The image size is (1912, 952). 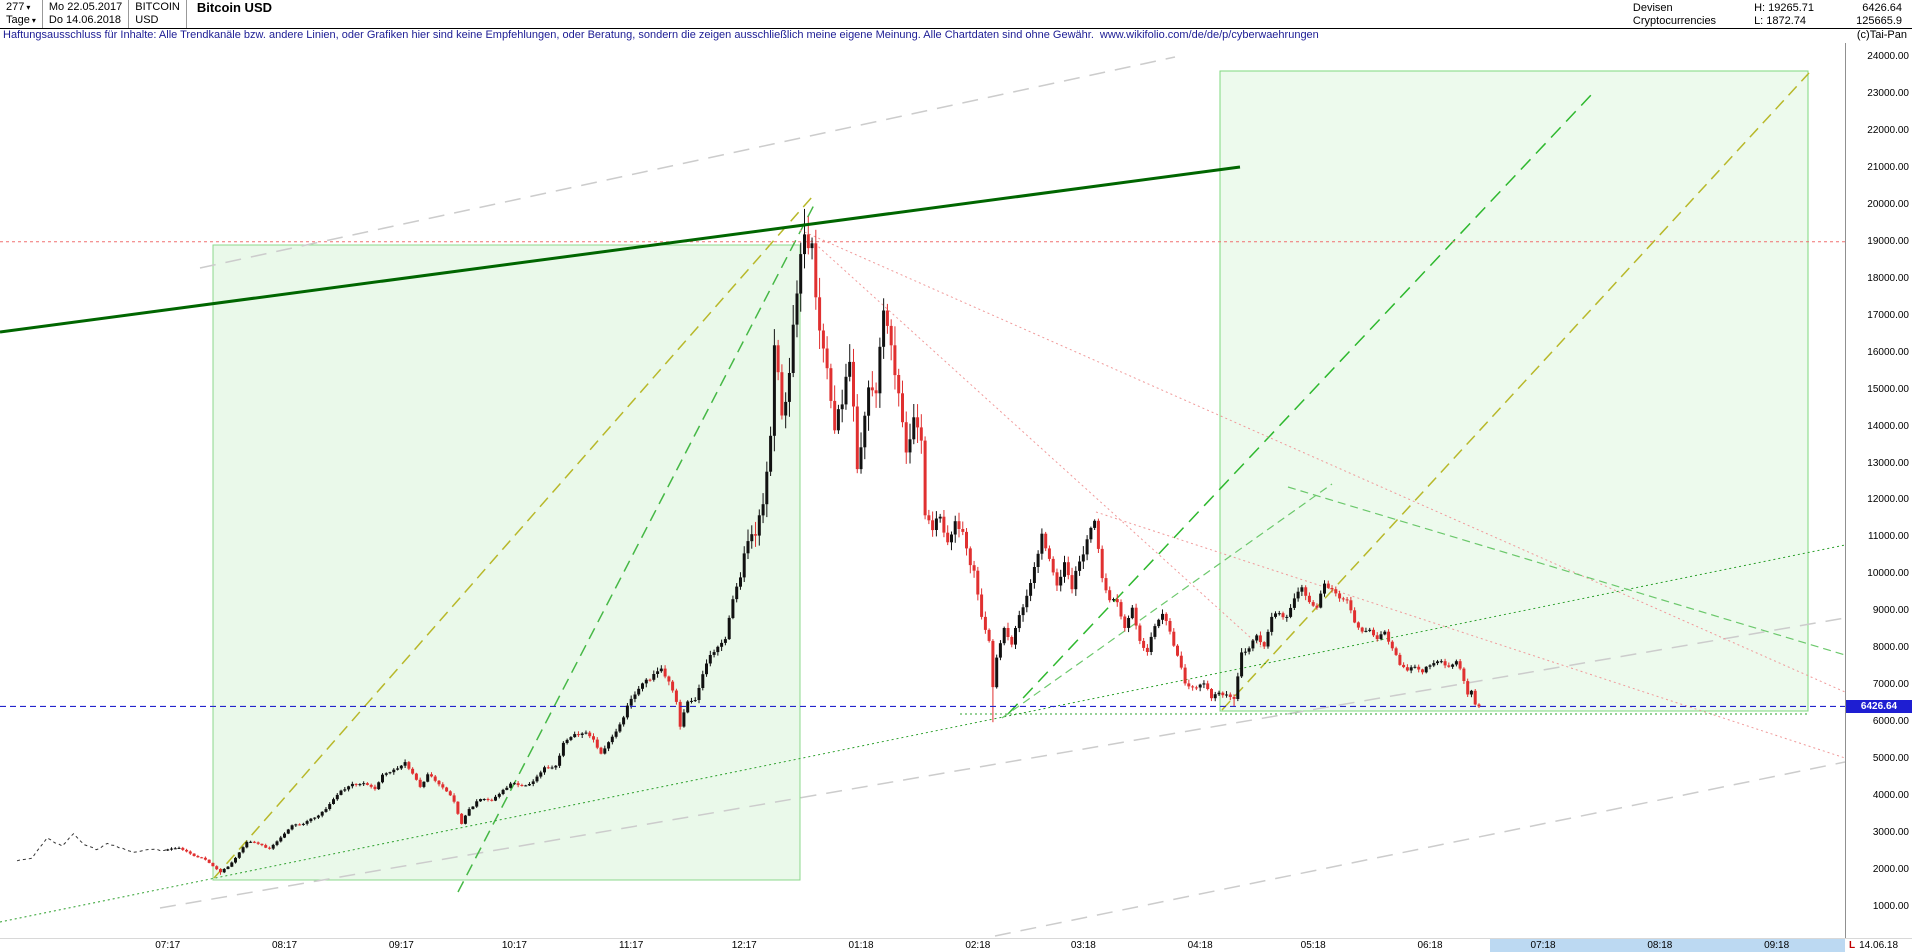 I want to click on category-cell: Devisen Cryptocurrencies, so click(x=1674, y=14).